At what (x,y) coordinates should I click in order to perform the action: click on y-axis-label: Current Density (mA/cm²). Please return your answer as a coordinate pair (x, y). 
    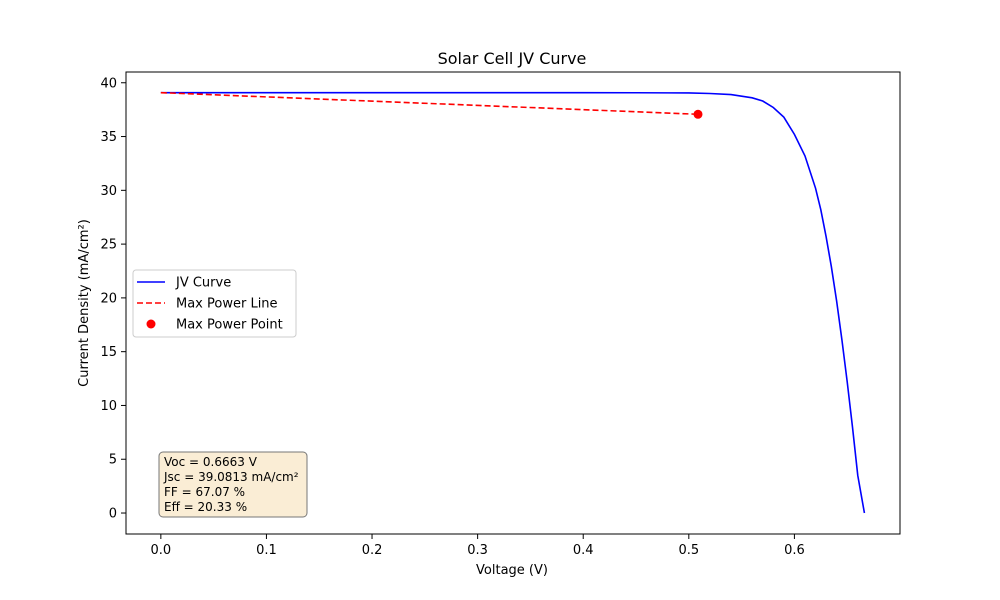
    Looking at the image, I should click on (84, 303).